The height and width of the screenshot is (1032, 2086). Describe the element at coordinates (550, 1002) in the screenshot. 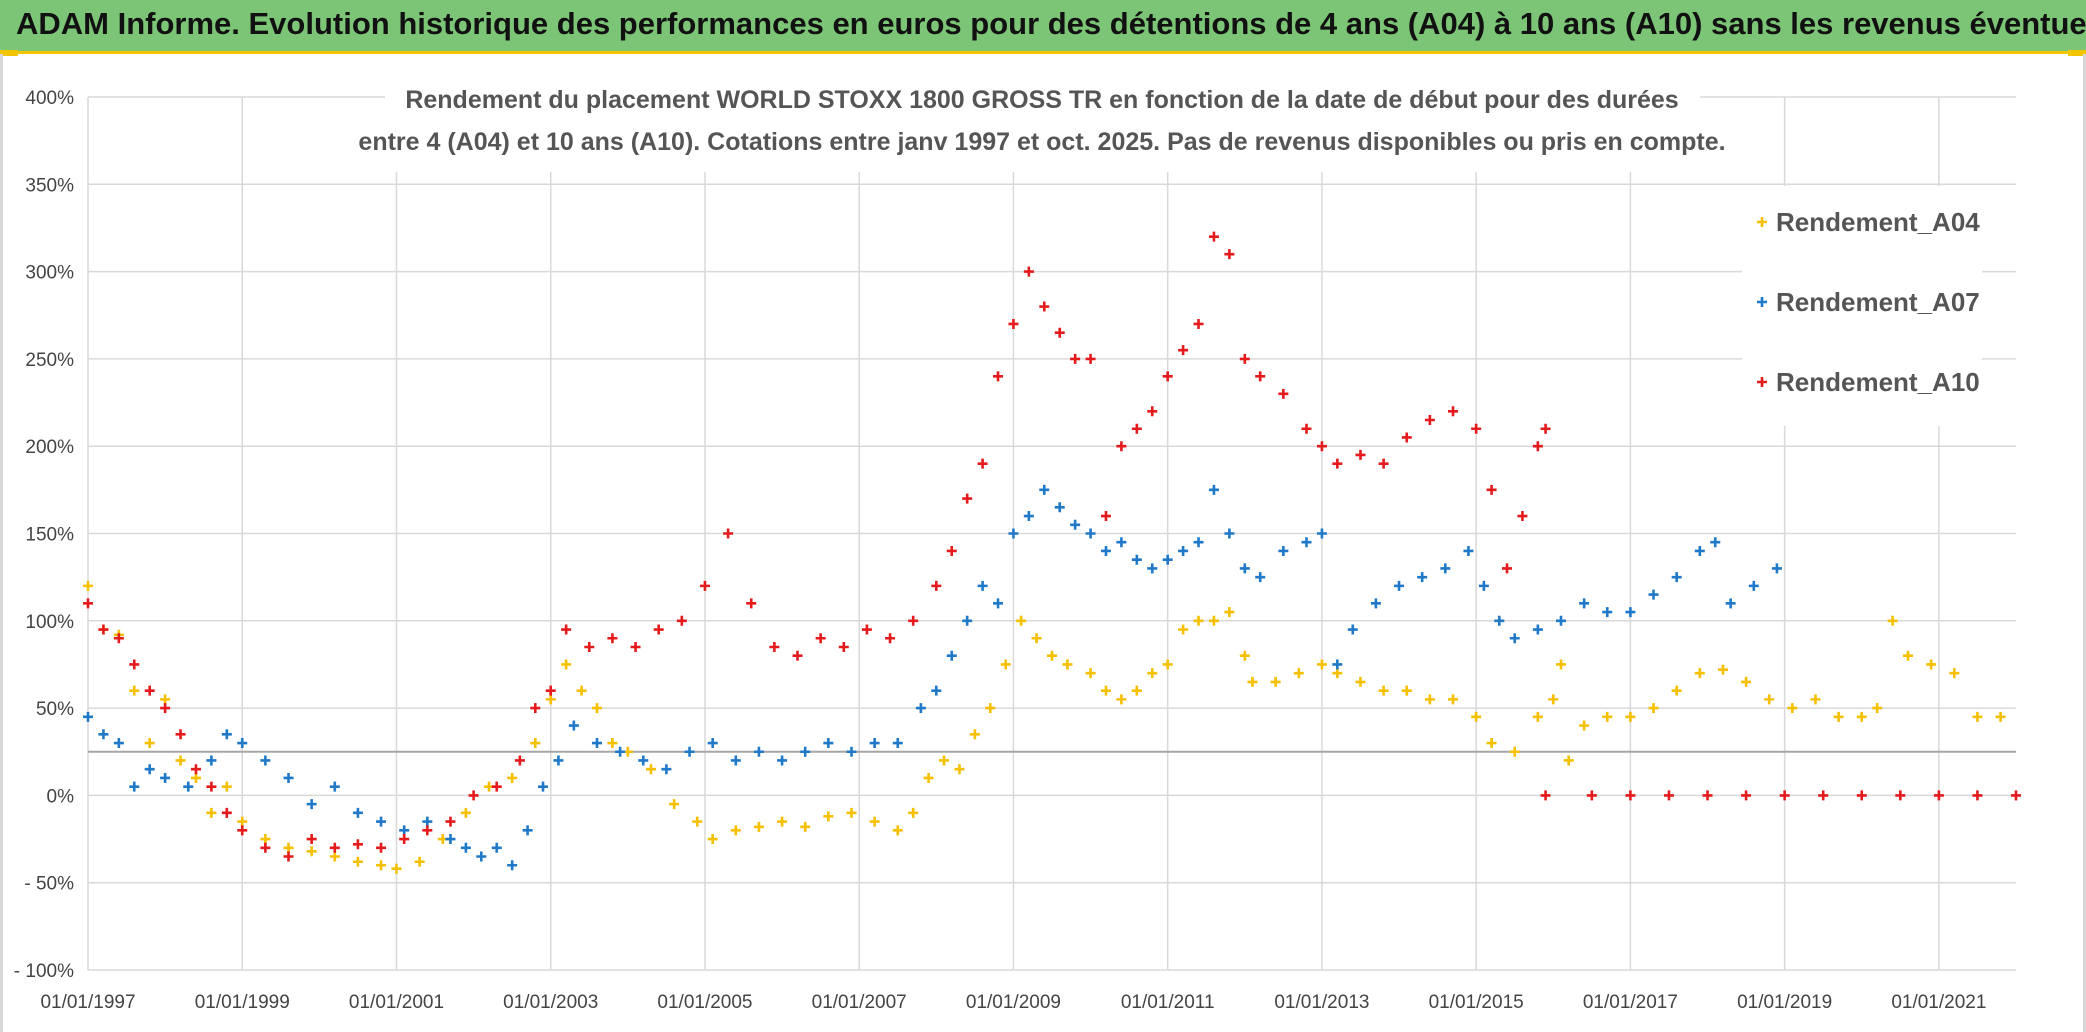

I see `x-tick-label: 01/01/2003` at that location.